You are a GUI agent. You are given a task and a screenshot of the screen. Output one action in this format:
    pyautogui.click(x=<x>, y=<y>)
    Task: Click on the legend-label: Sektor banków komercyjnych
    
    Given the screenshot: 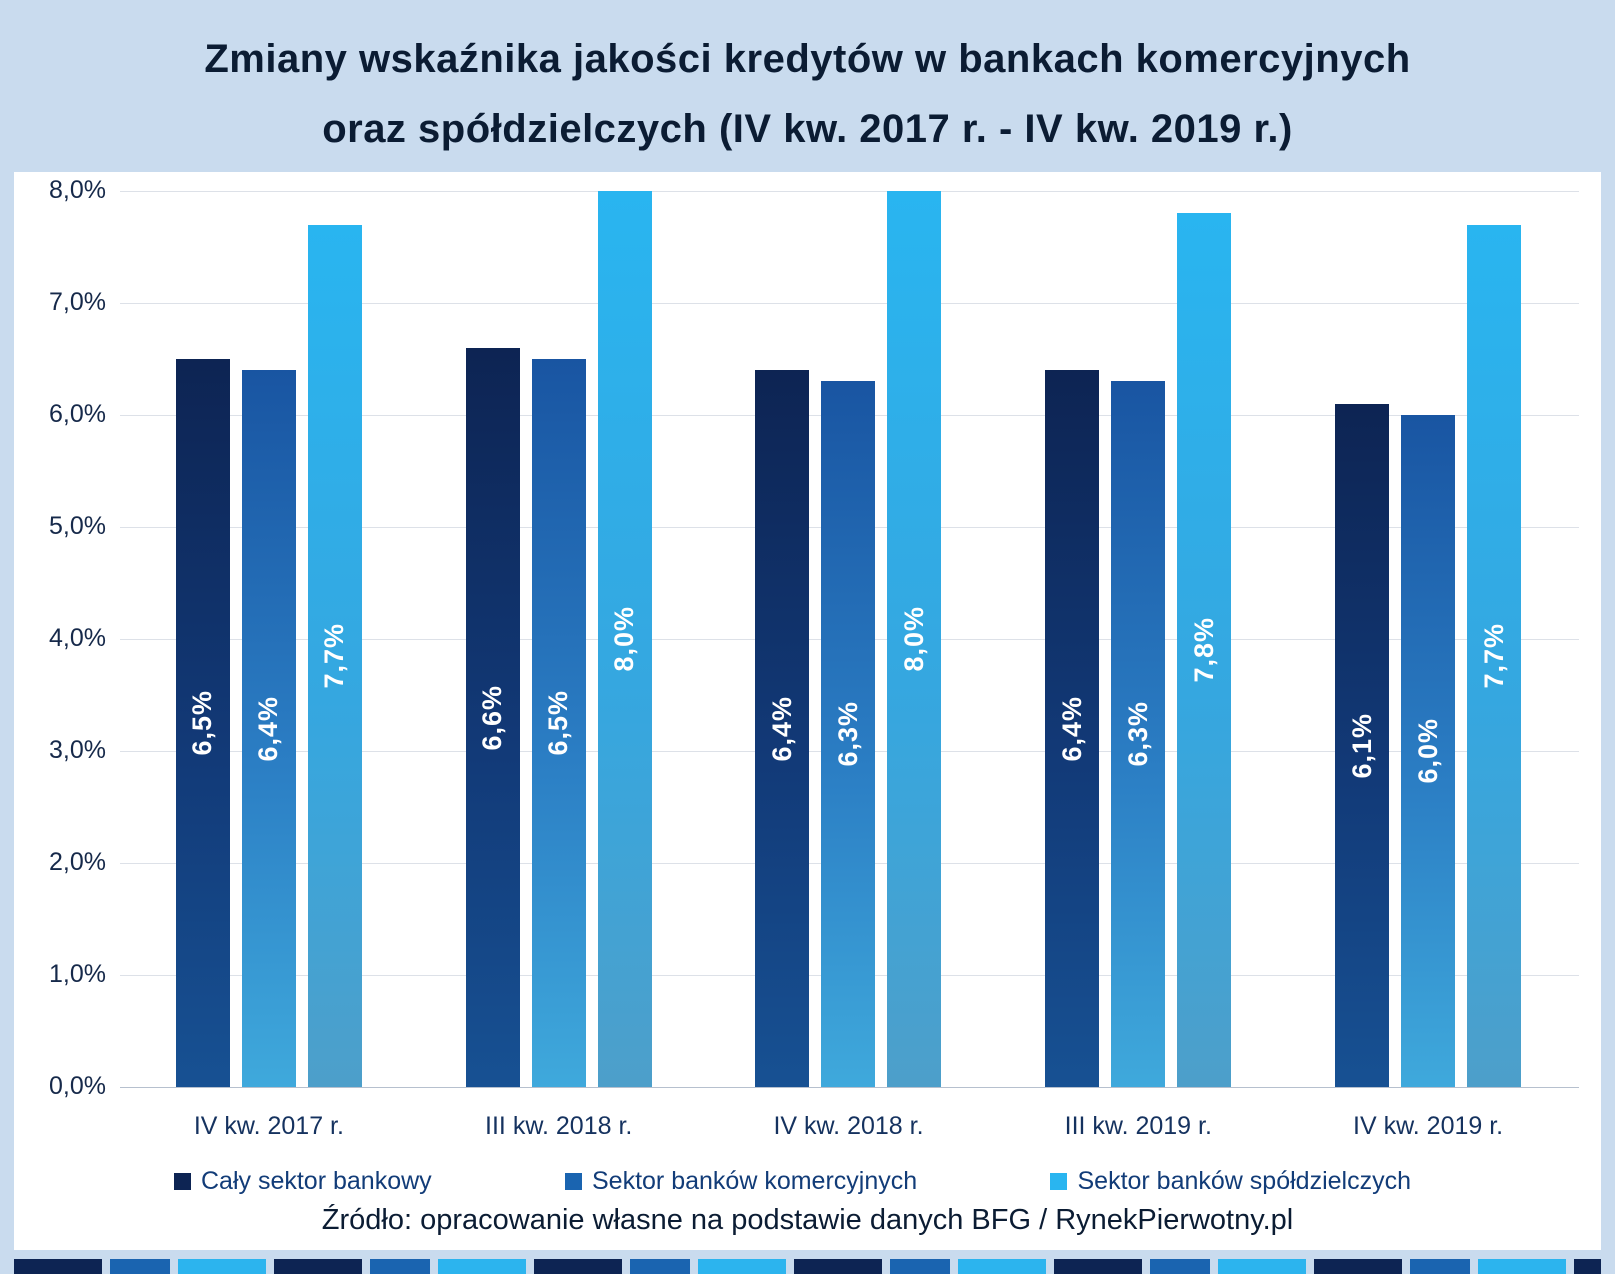 What is the action you would take?
    pyautogui.click(x=755, y=1181)
    